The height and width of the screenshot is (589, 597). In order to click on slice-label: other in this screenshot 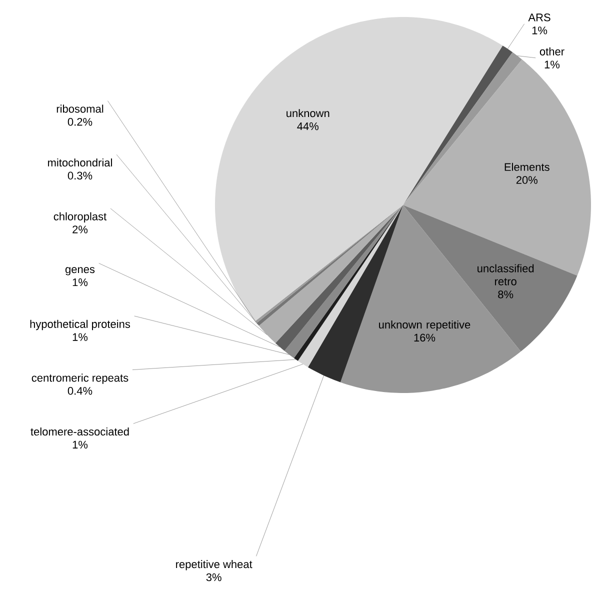, I will do `click(552, 51)`.